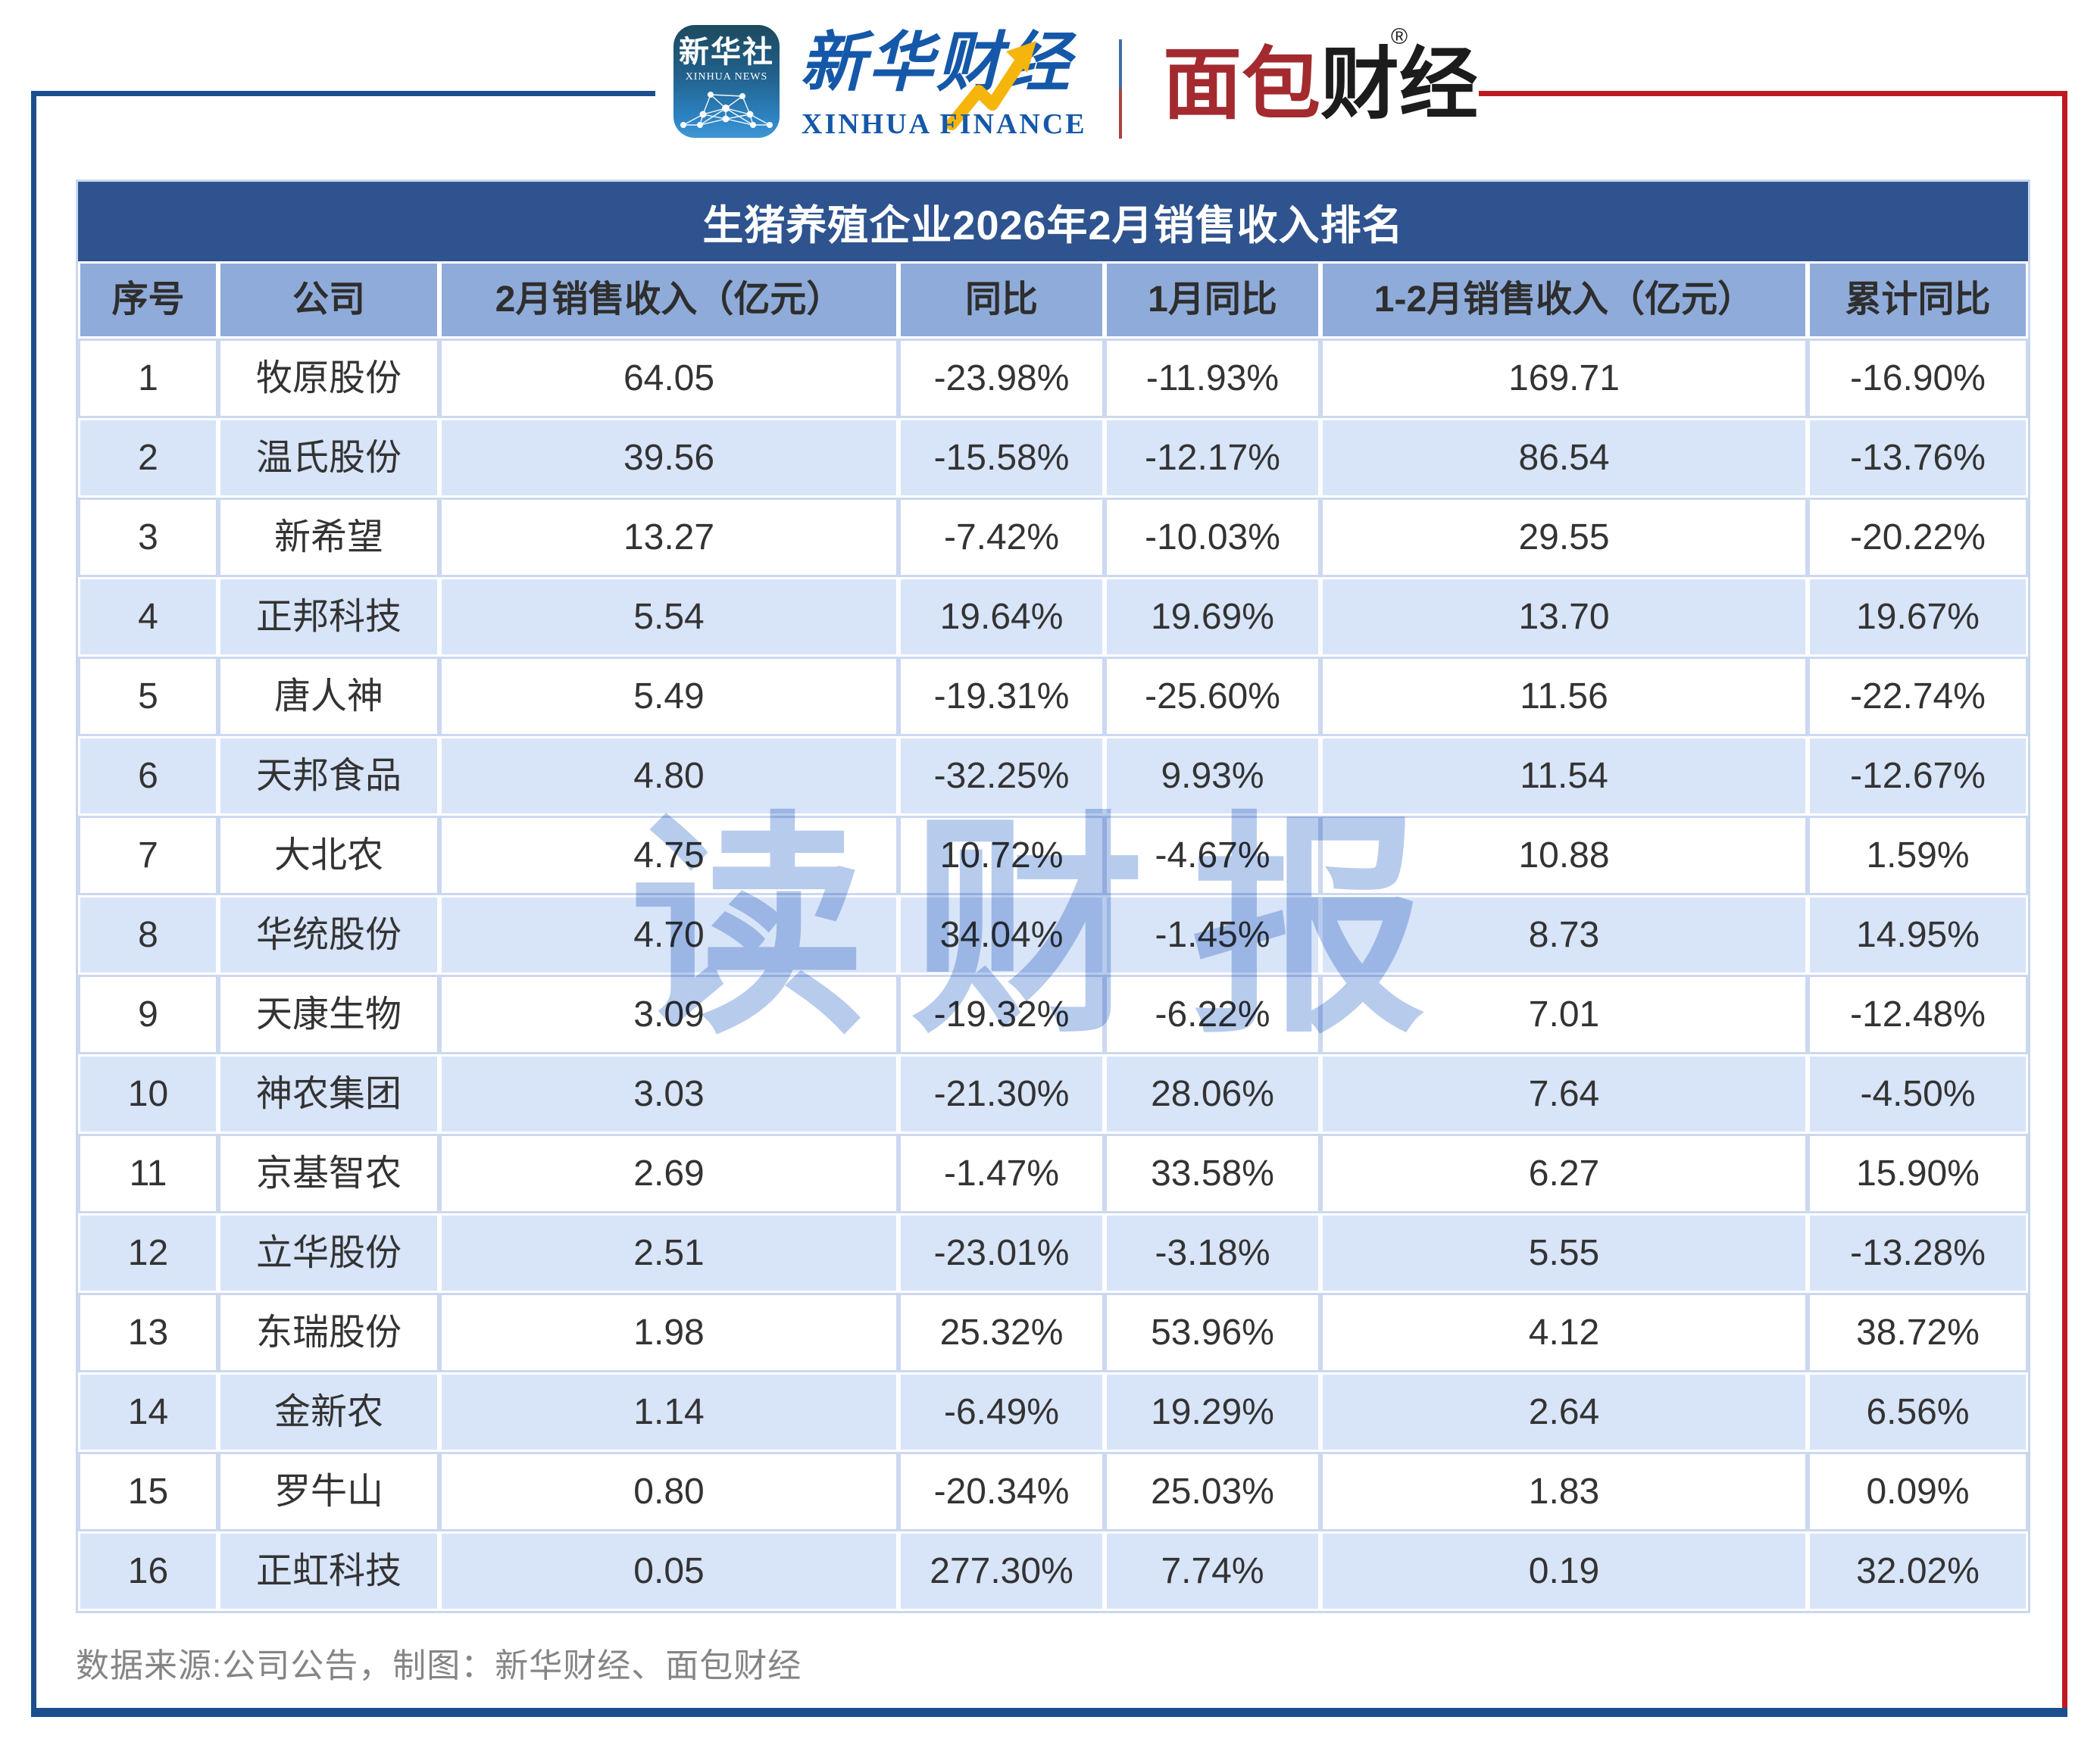  What do you see at coordinates (328, 1014) in the screenshot?
I see `company-cell: 天康生物` at bounding box center [328, 1014].